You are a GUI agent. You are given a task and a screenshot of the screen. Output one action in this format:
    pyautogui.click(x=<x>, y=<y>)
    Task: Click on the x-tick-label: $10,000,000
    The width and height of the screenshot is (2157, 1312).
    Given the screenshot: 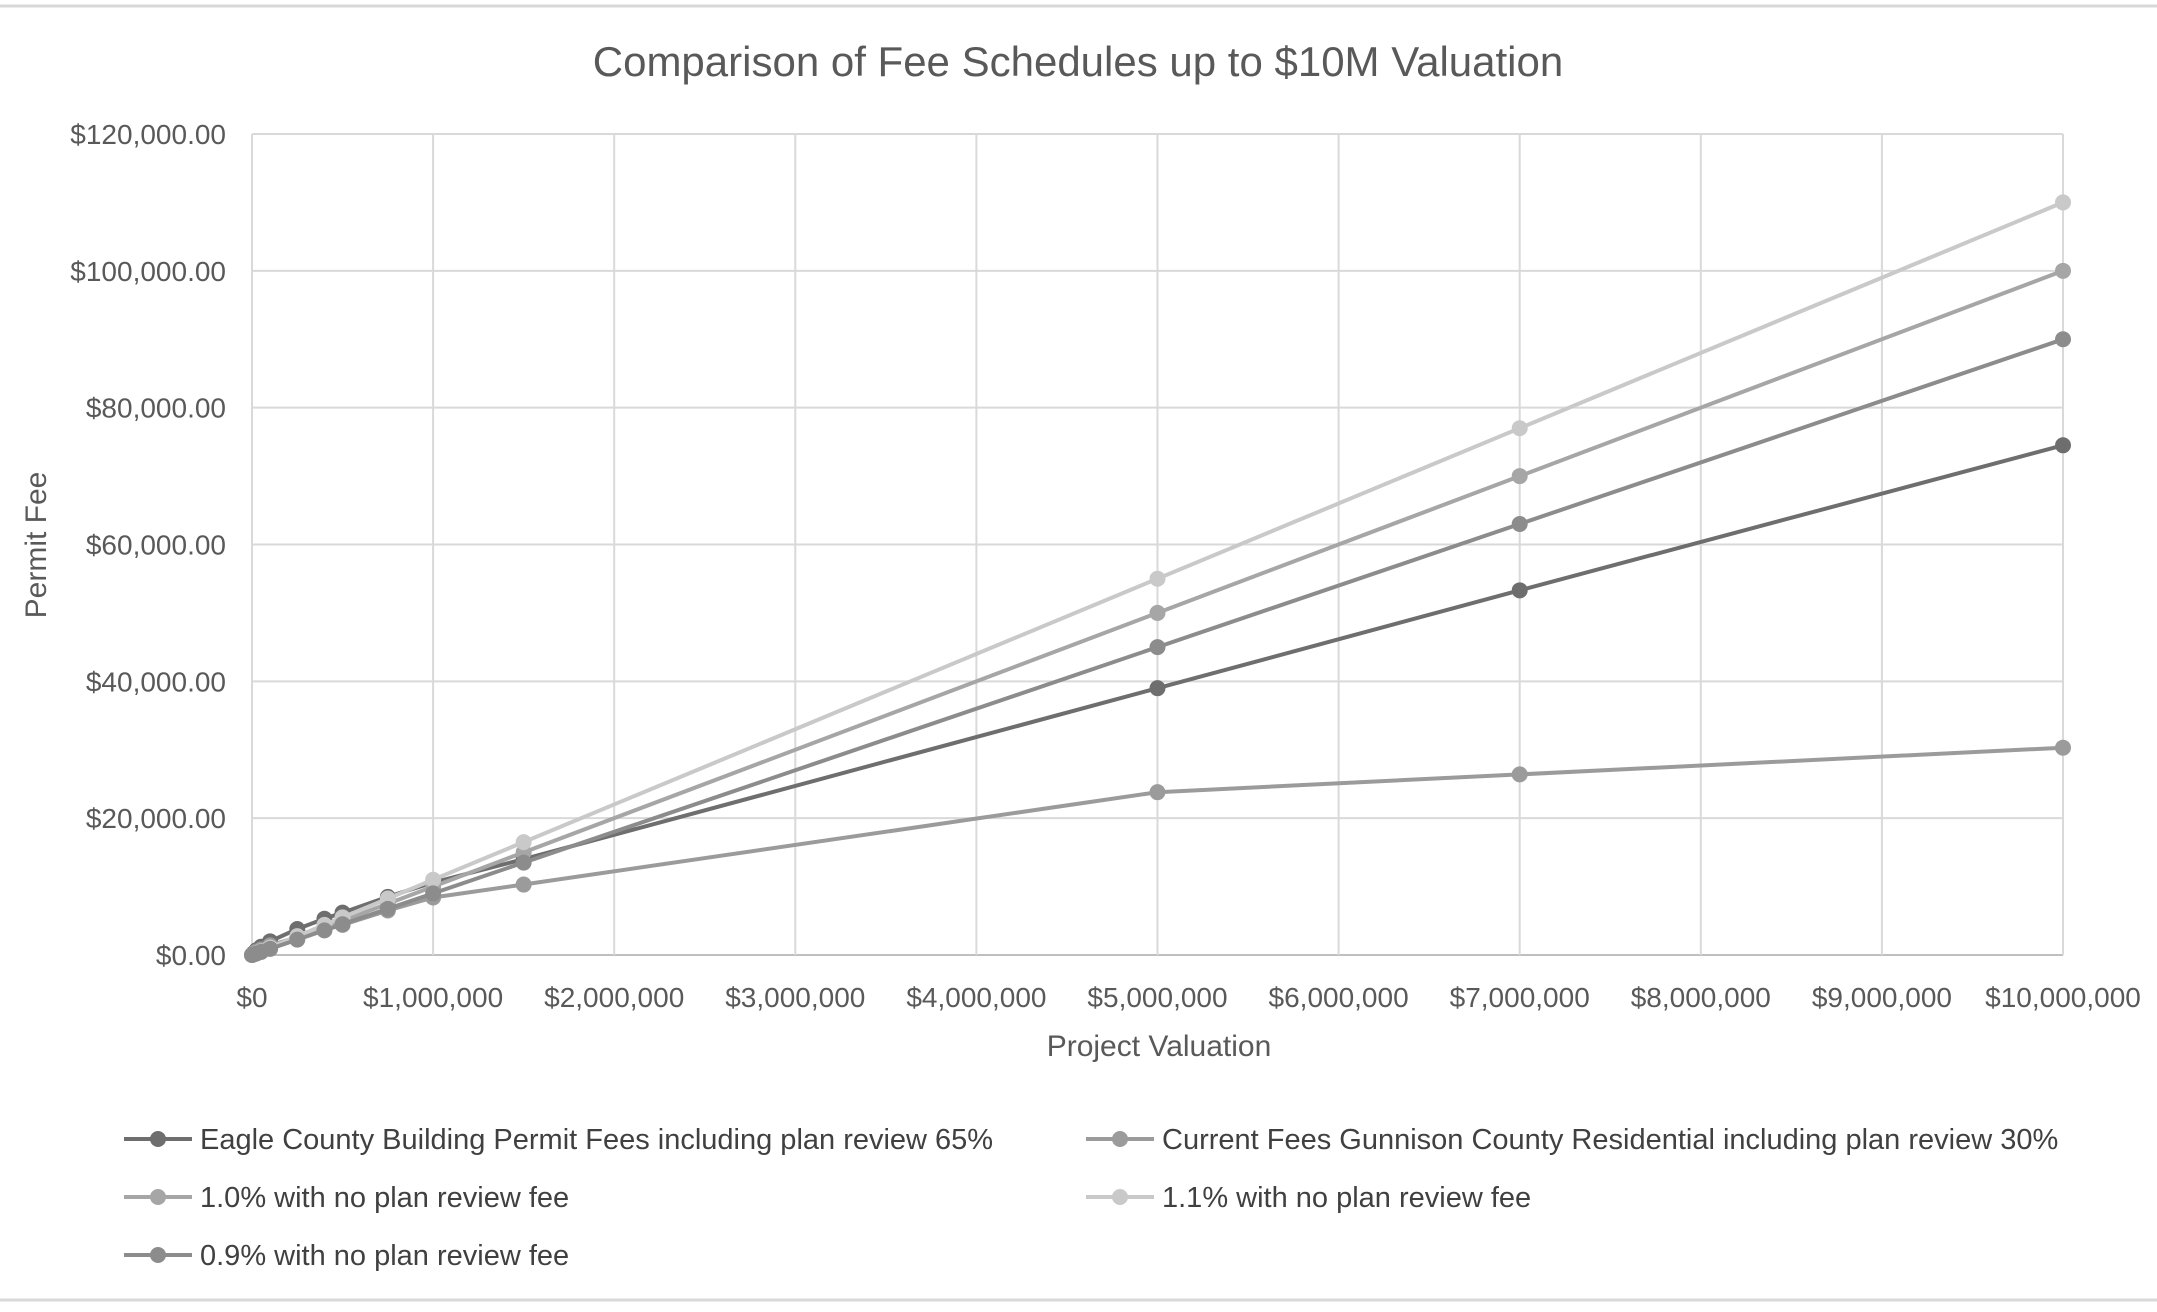 What is the action you would take?
    pyautogui.click(x=2063, y=997)
    